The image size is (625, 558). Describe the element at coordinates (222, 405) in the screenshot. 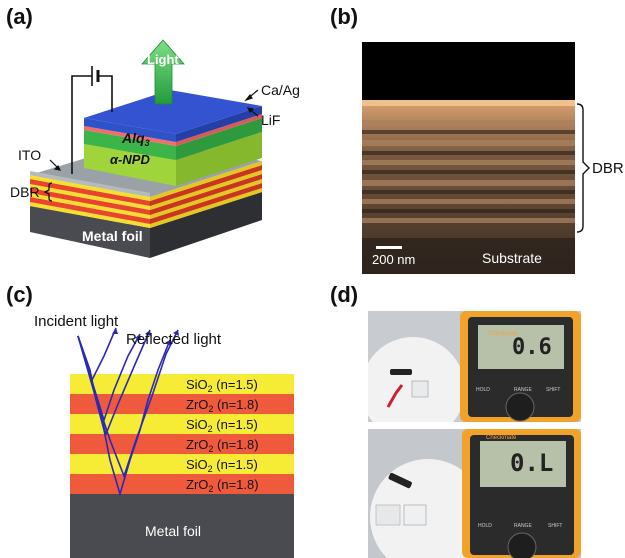

I see `dbr-layer-label-2: ZrO2 (n=1.8)` at that location.